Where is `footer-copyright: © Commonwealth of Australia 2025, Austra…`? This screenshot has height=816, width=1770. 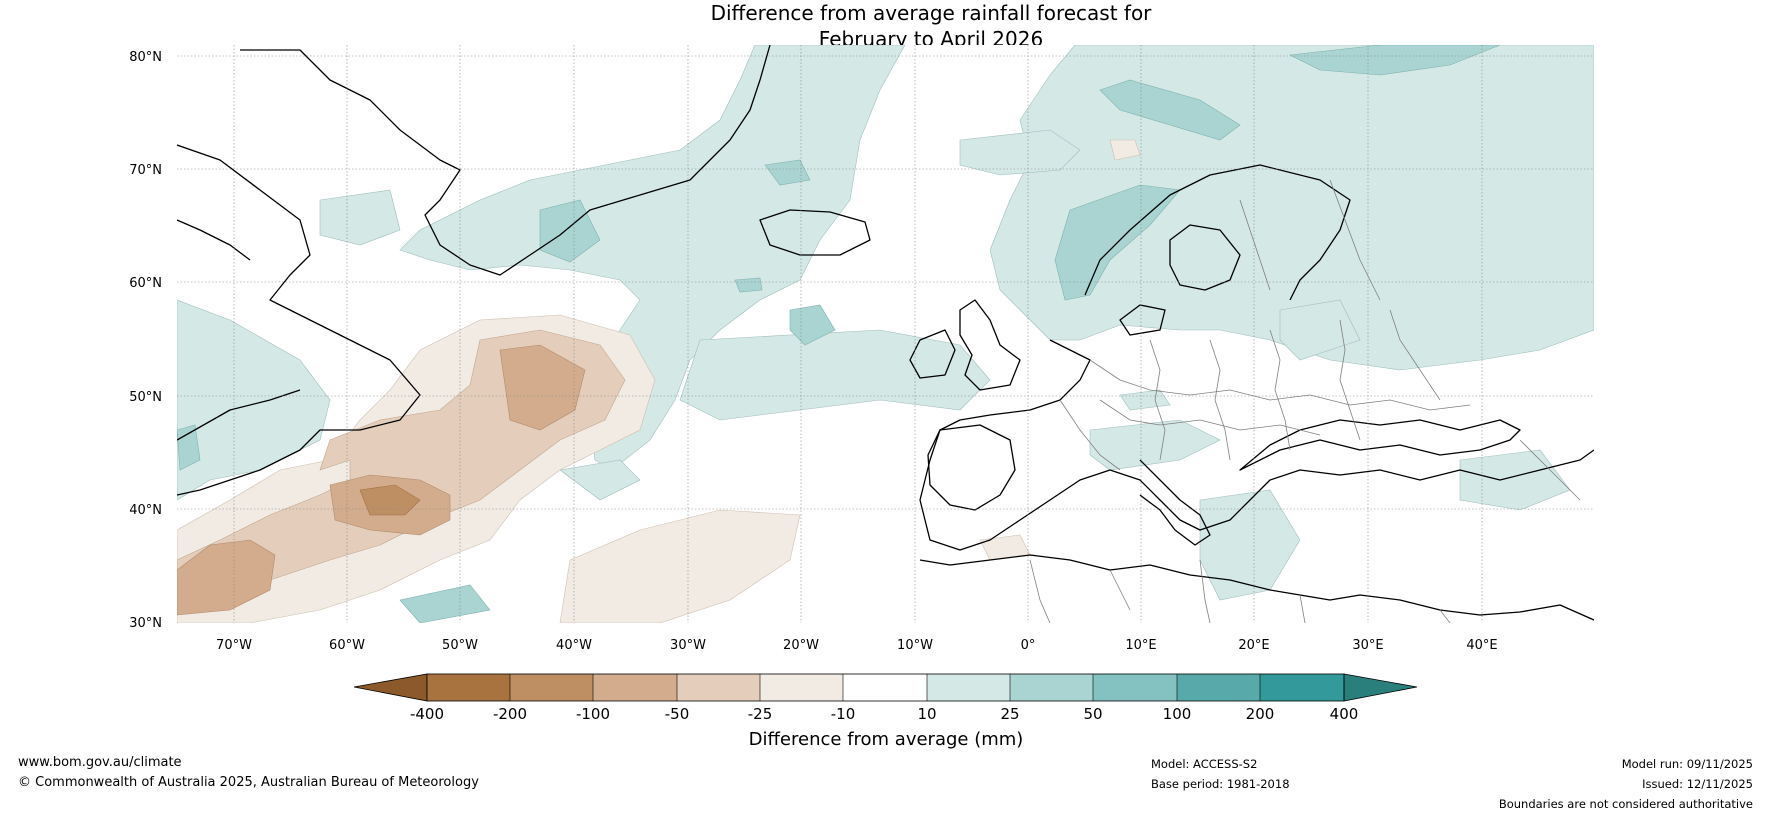 footer-copyright: © Commonwealth of Australia 2025, Austra… is located at coordinates (248, 782).